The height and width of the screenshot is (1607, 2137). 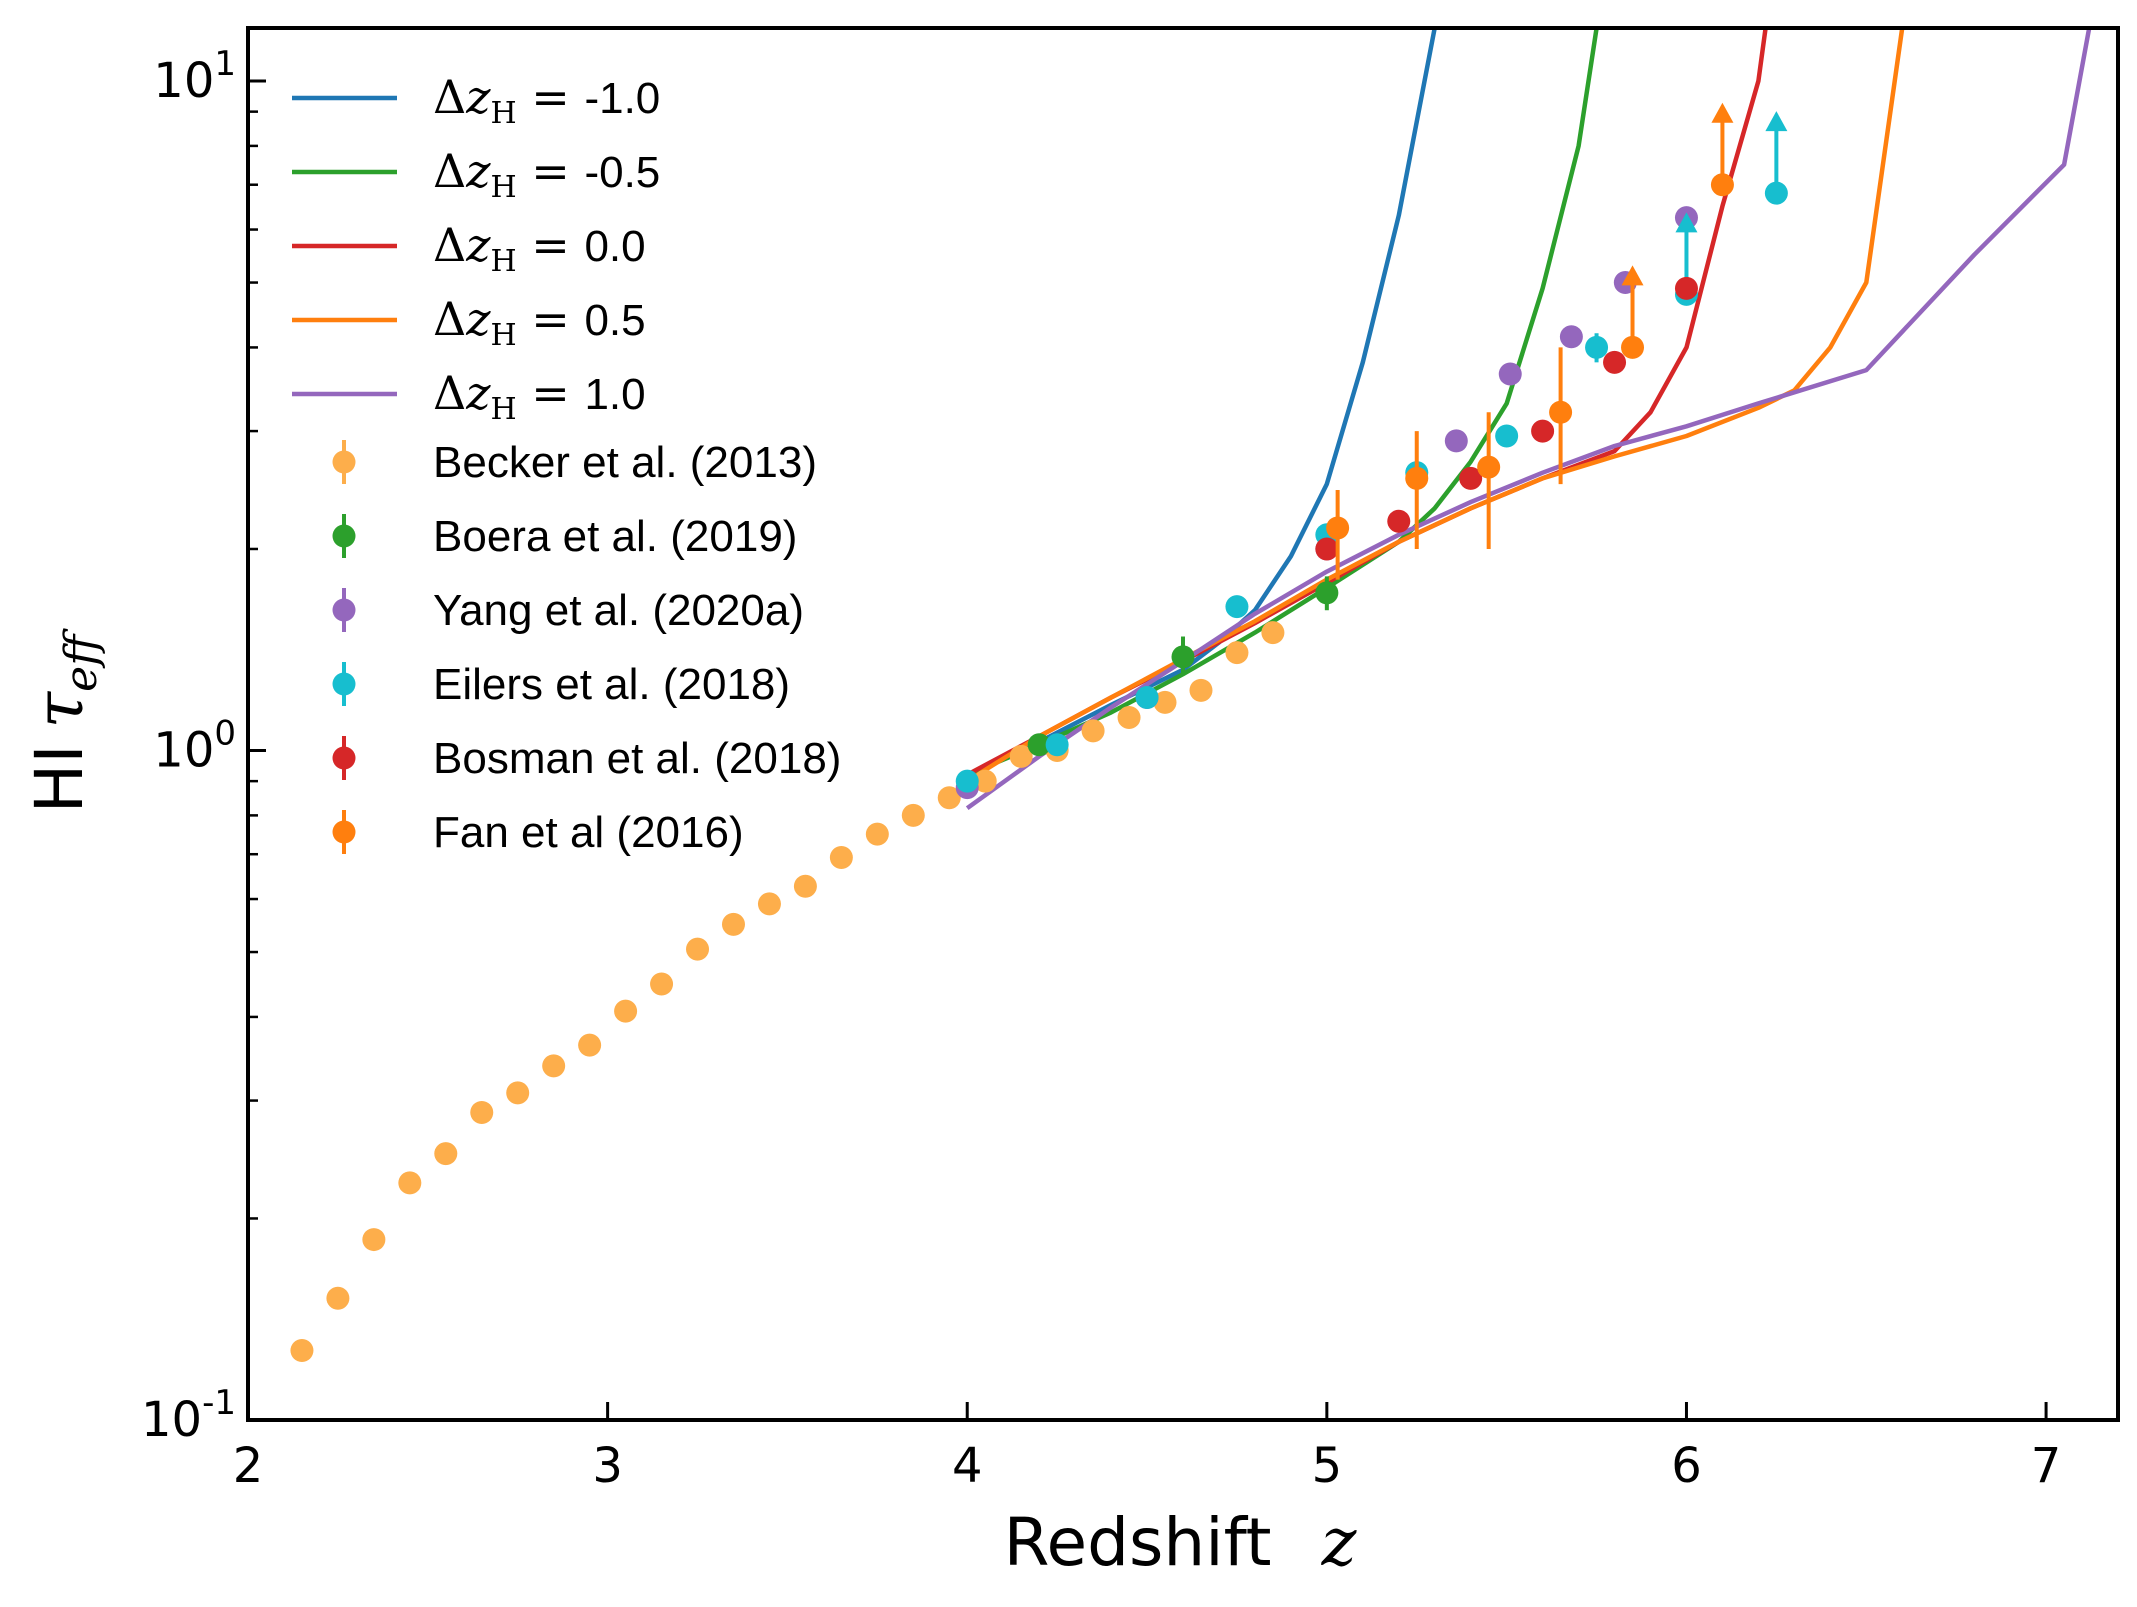 I want to click on y-tick-label: 10¹, so click(x=194, y=76).